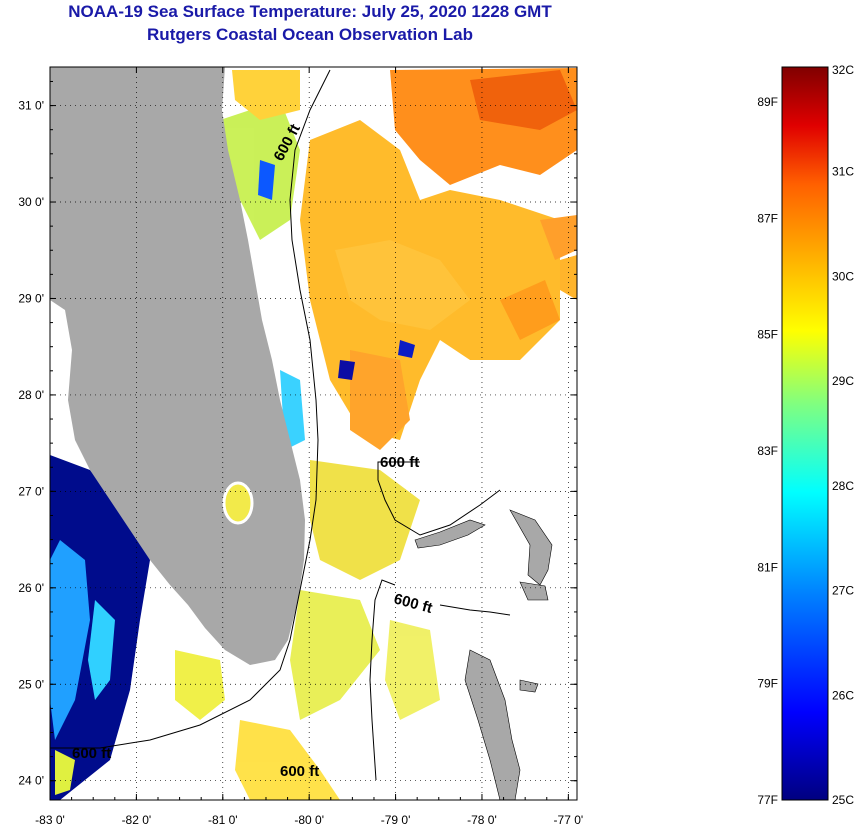 The height and width of the screenshot is (832, 864). Describe the element at coordinates (843, 70) in the screenshot. I see `colorbar-celsius-label: 32C` at that location.